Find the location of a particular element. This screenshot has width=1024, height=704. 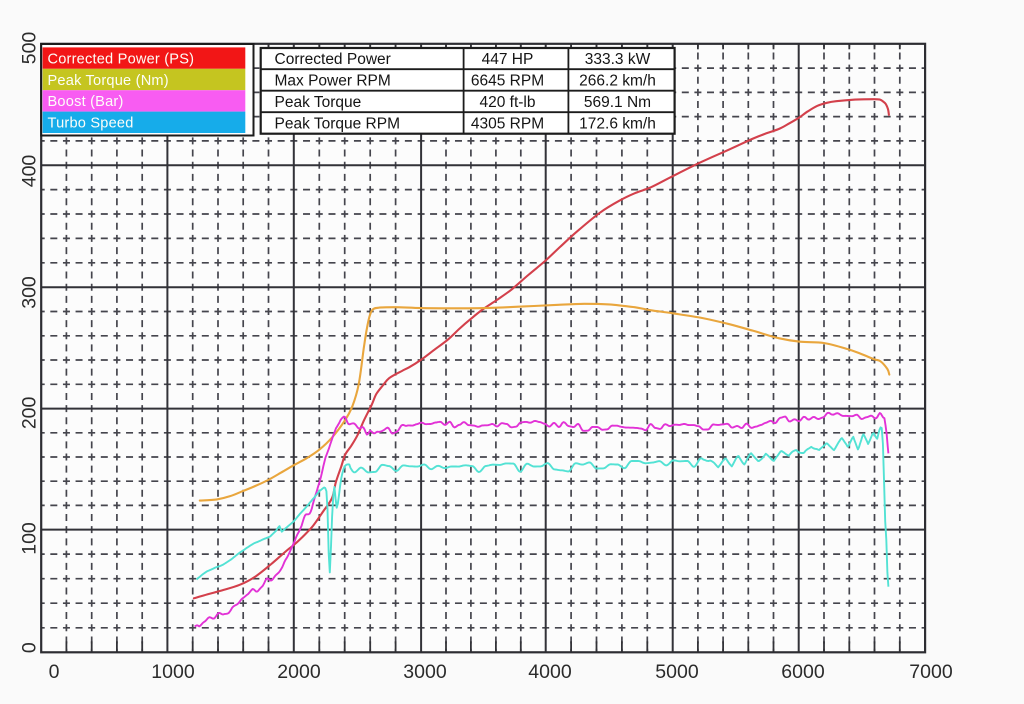

svg-text: 5000 is located at coordinates (677, 672).